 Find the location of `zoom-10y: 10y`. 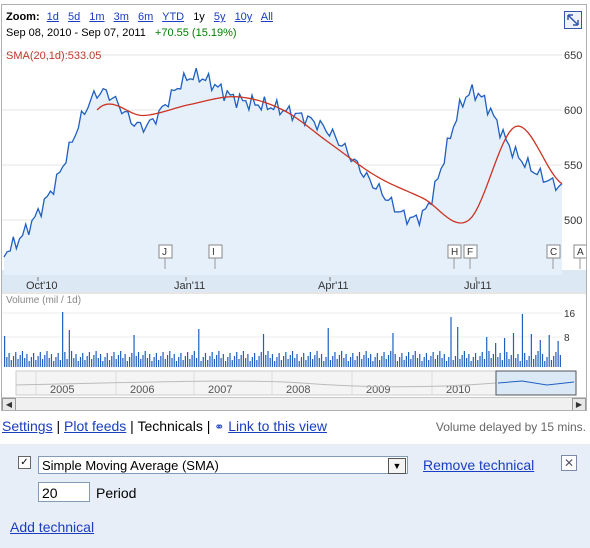

zoom-10y: 10y is located at coordinates (243, 17).